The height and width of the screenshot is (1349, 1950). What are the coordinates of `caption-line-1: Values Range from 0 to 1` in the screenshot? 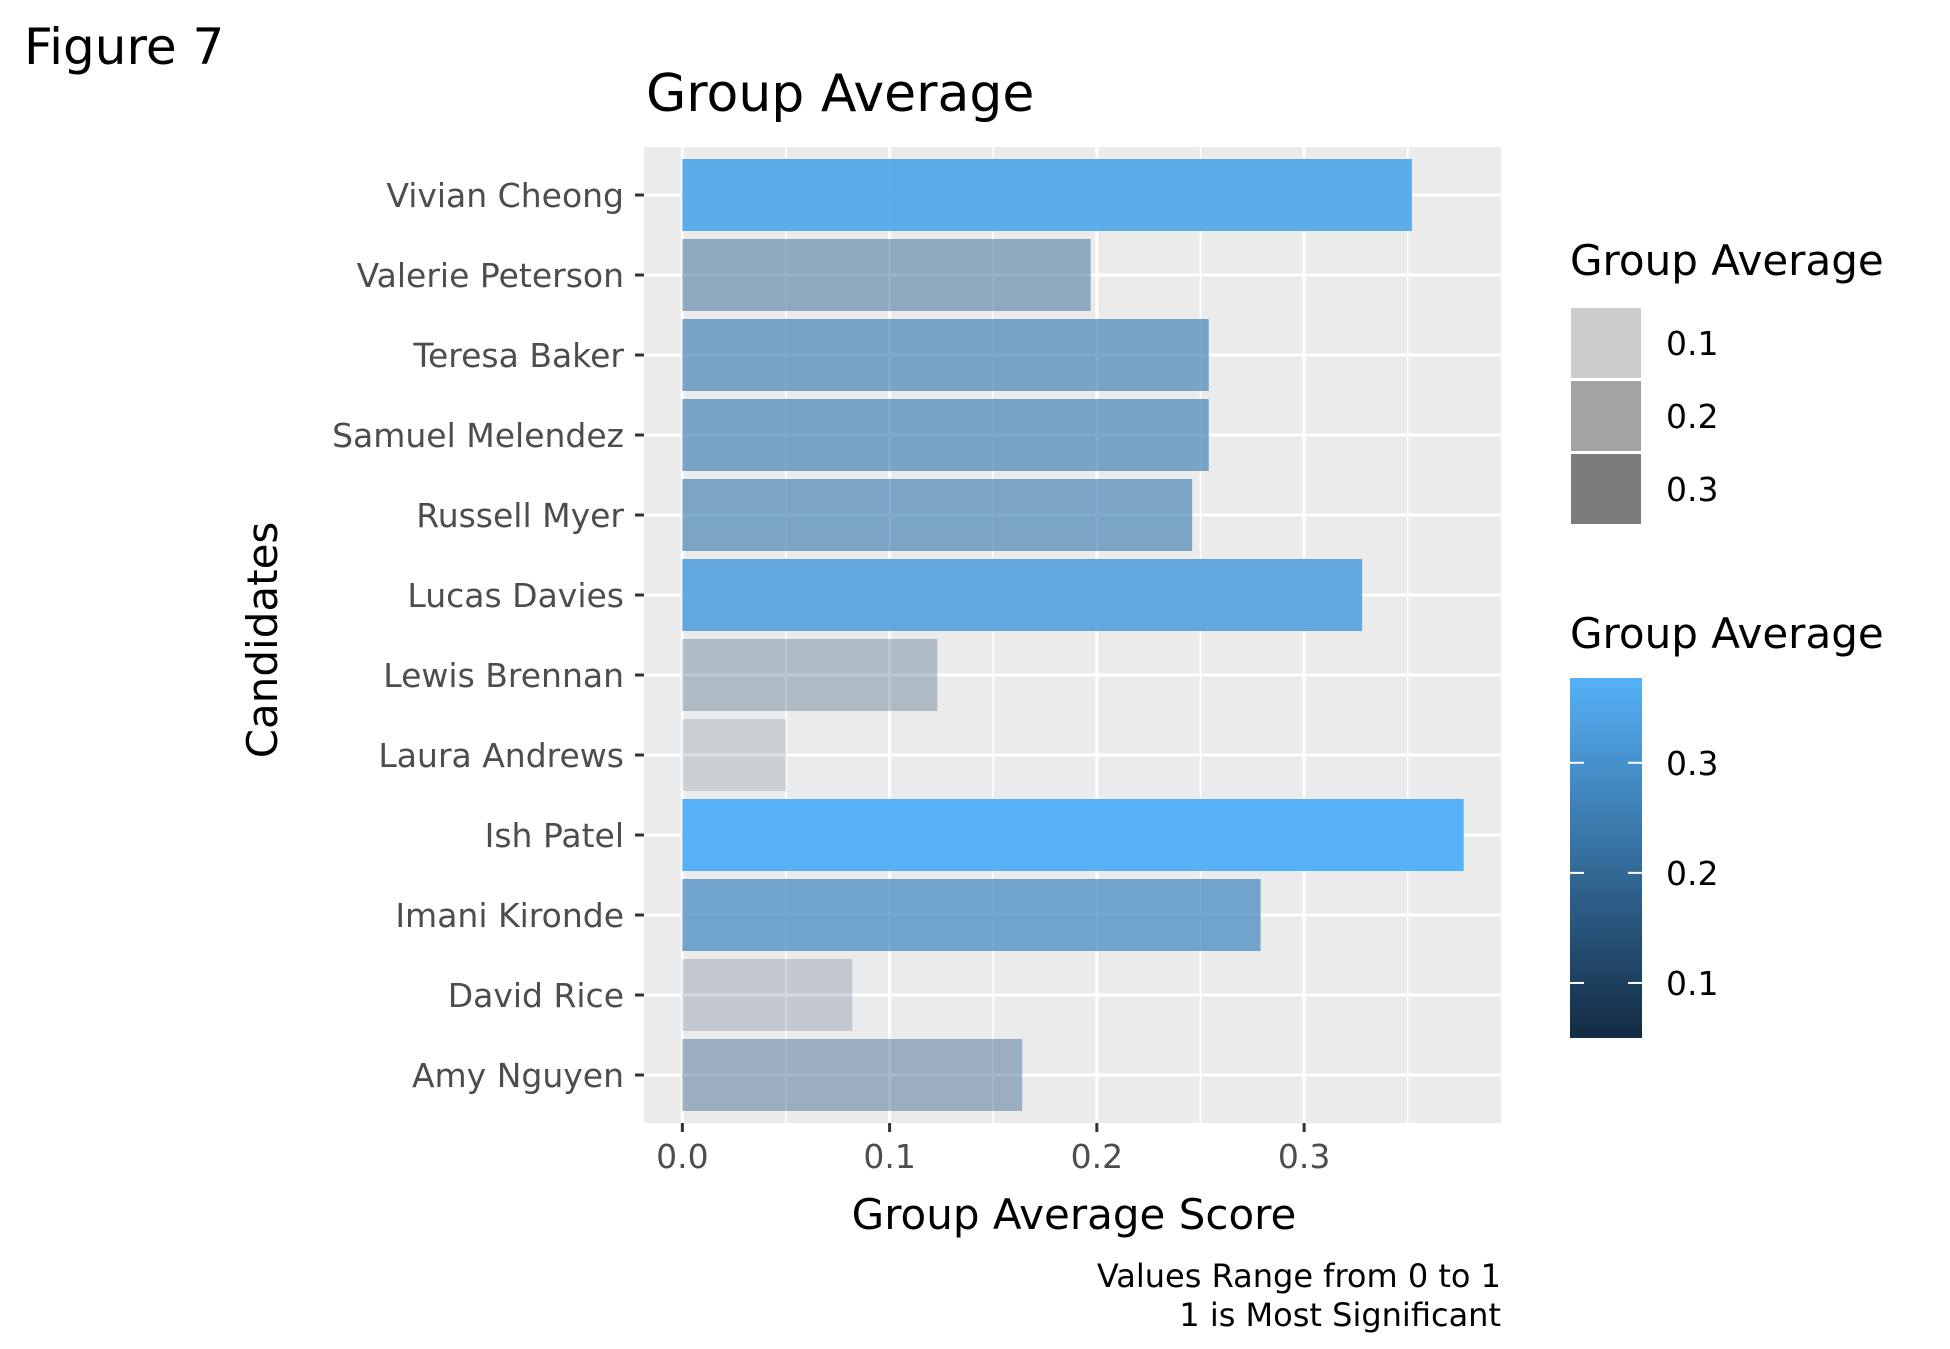 It's located at (1299, 1276).